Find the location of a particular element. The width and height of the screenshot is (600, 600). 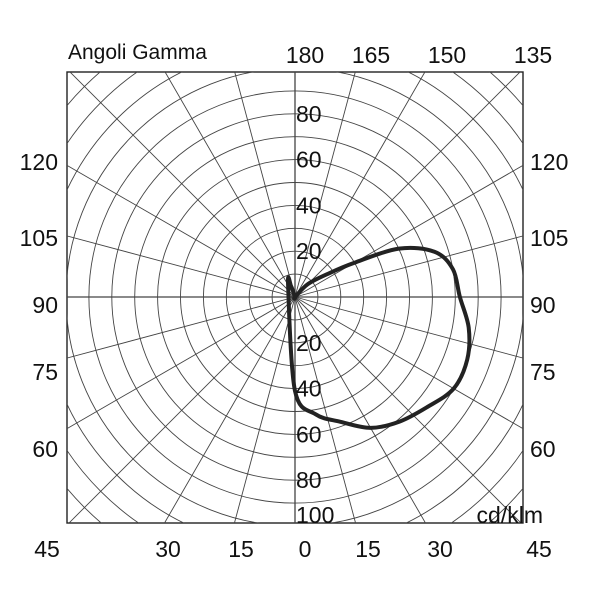

angle-tick-label: 180 is located at coordinates (305, 55).